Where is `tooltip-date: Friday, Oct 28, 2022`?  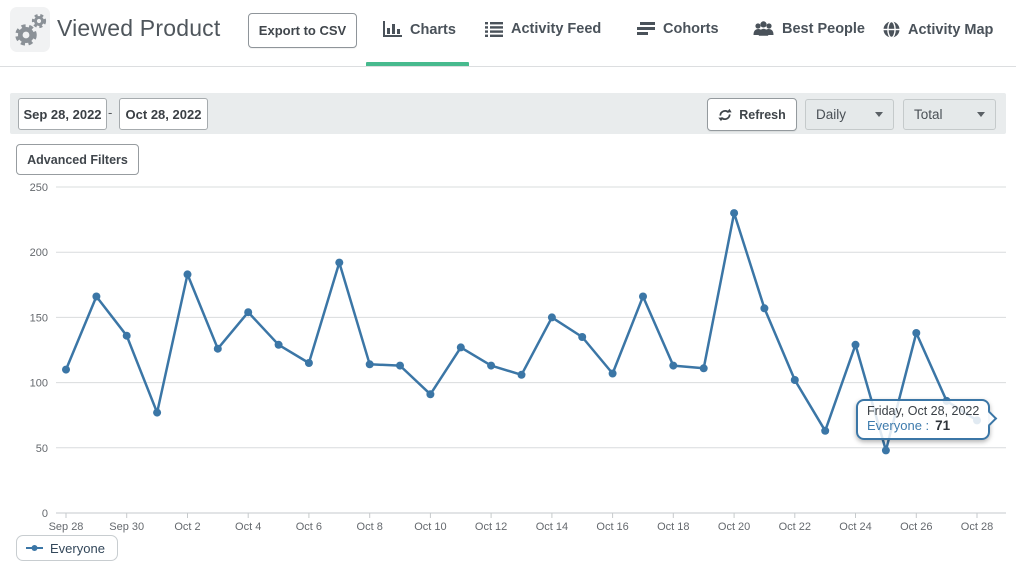
tooltip-date: Friday, Oct 28, 2022 is located at coordinates (923, 411).